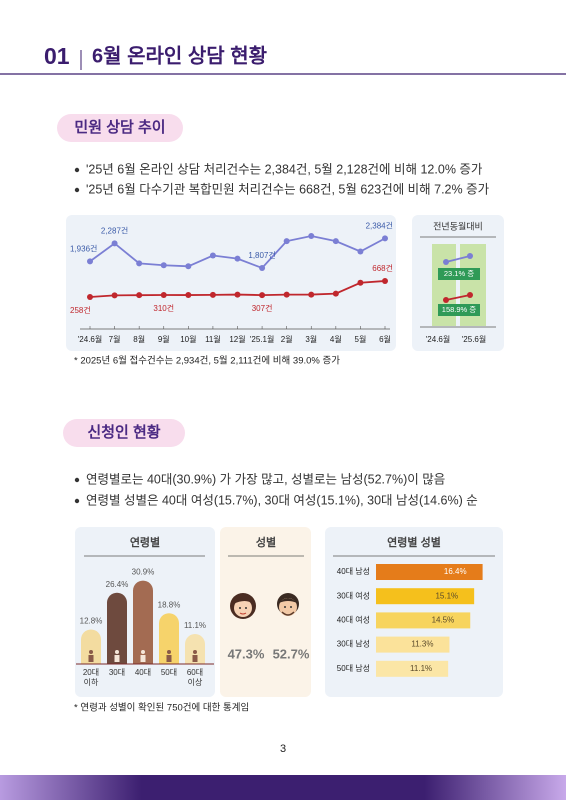 Image resolution: width=566 pixels, height=800 pixels. Describe the element at coordinates (458, 297) in the screenshot. I see `line-series` at that location.